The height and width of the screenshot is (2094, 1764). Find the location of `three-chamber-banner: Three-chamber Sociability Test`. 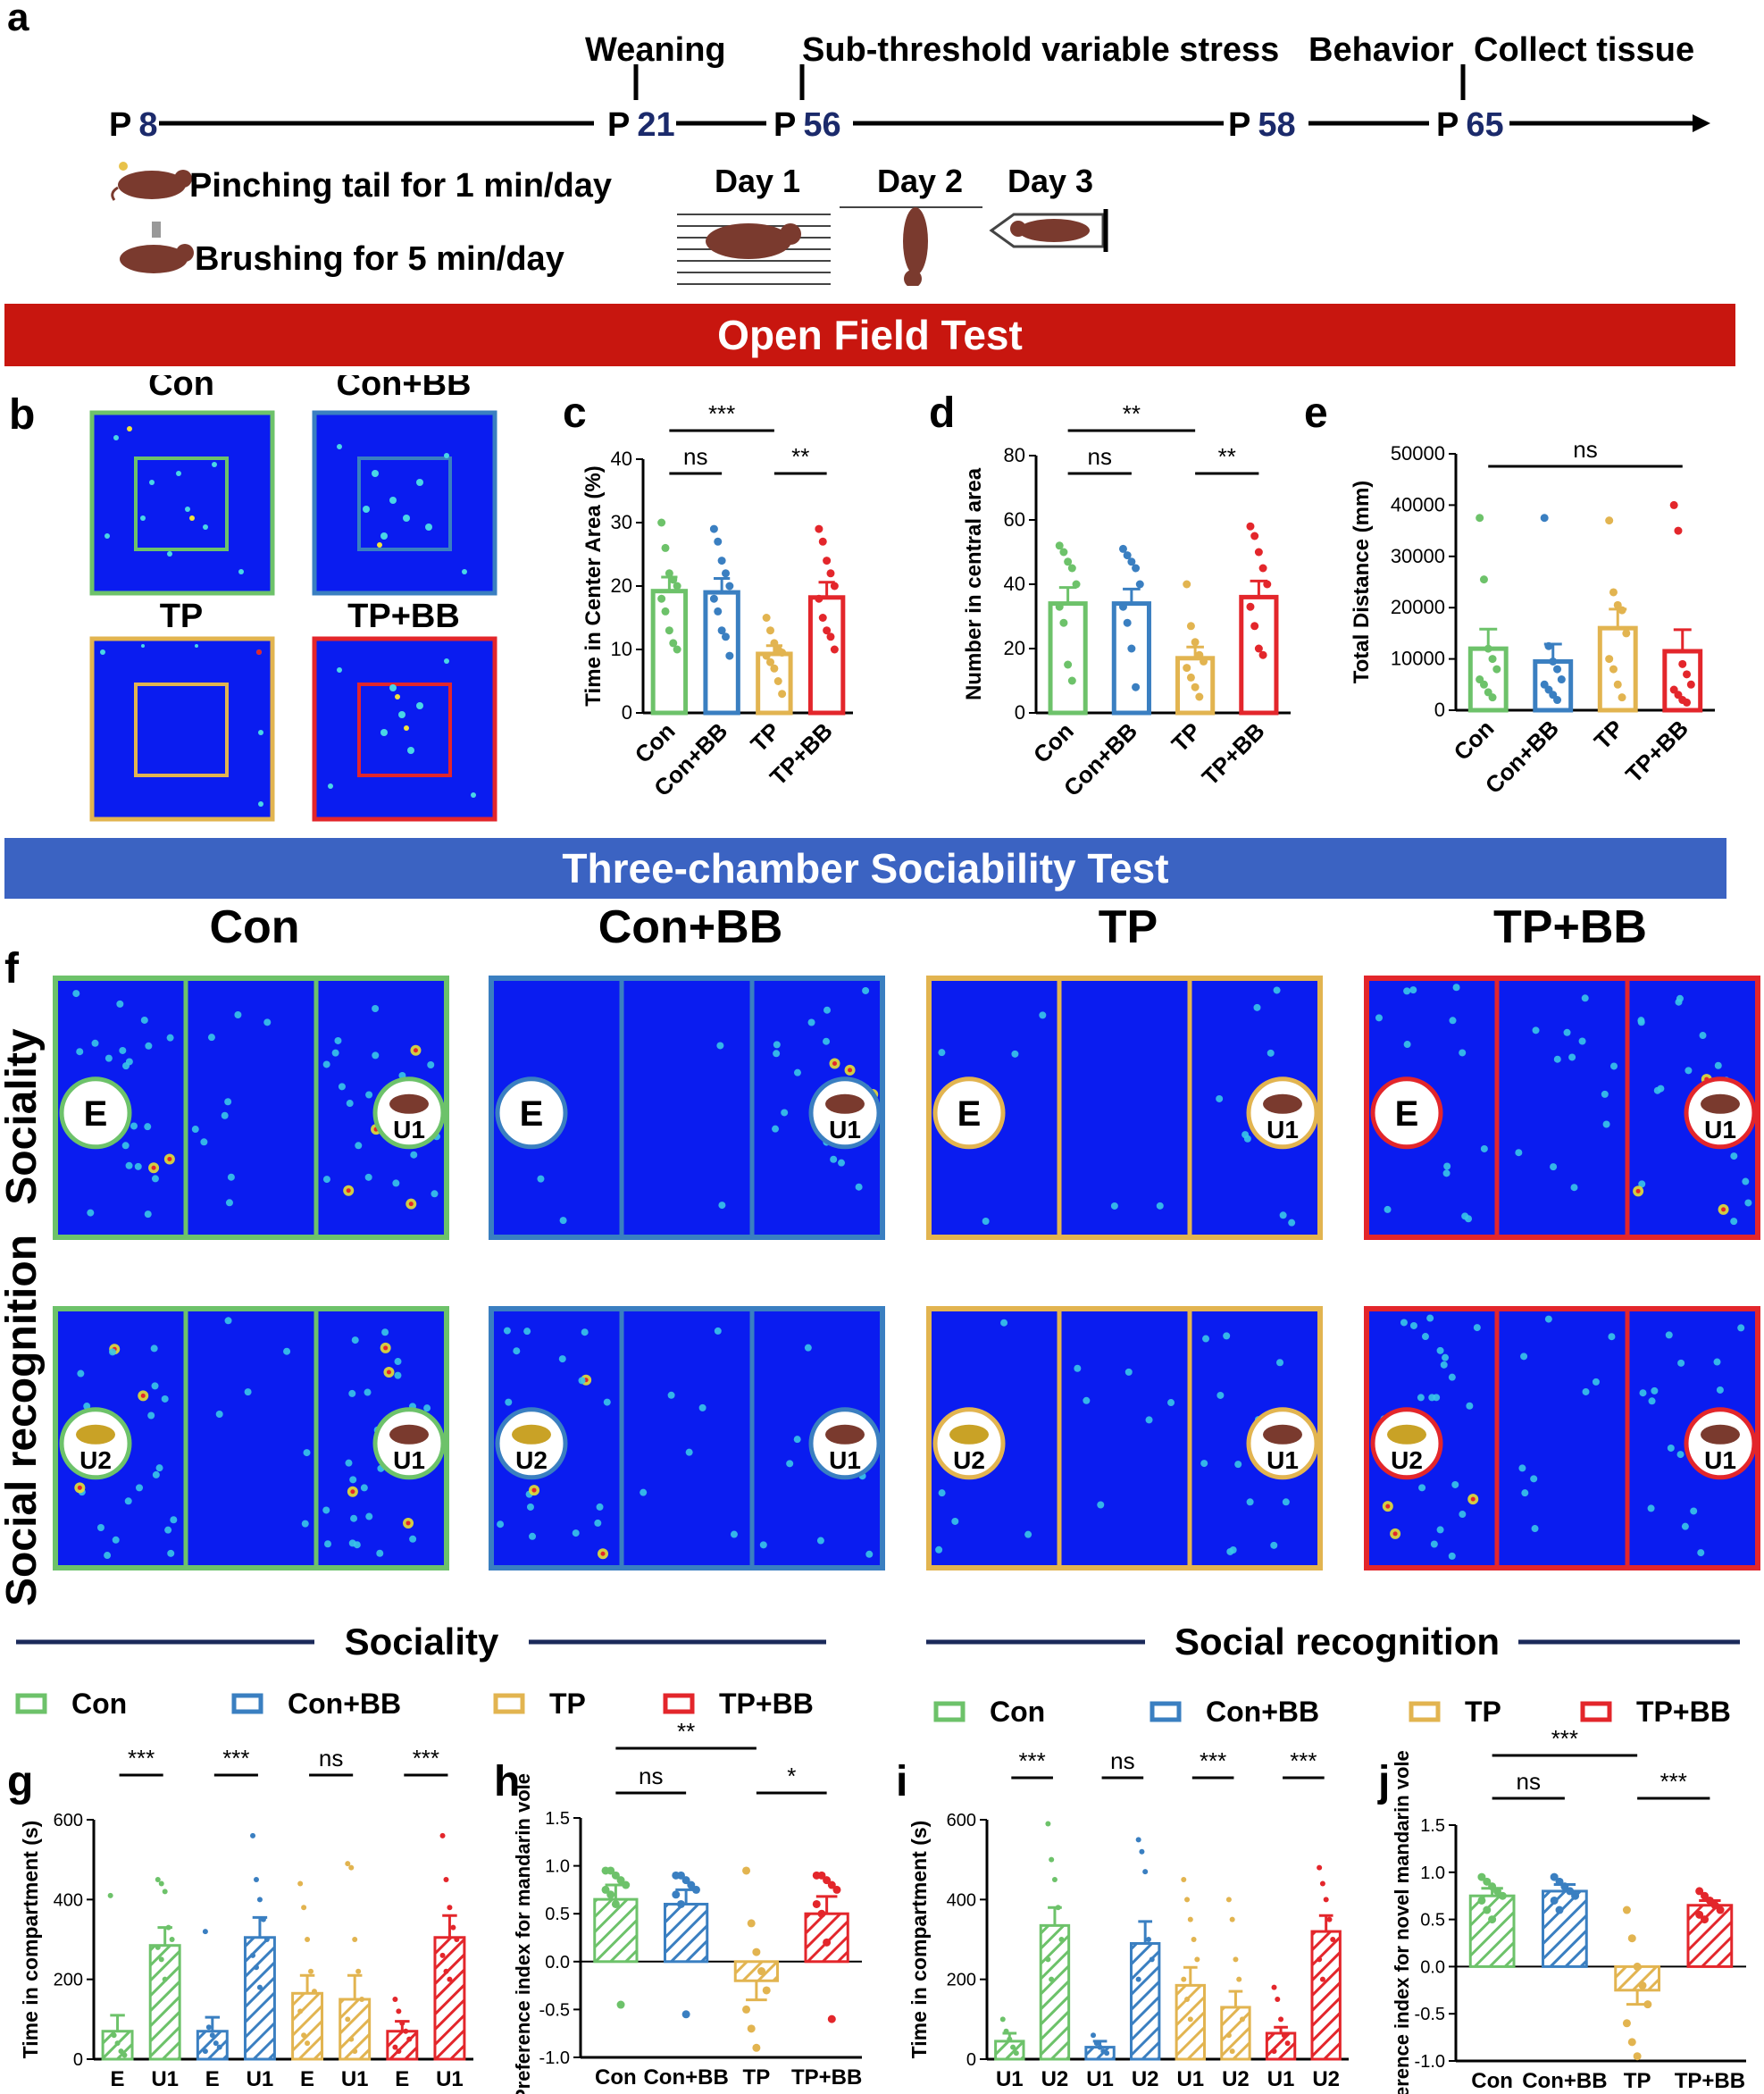

three-chamber-banner: Three-chamber Sociability Test is located at coordinates (865, 868).